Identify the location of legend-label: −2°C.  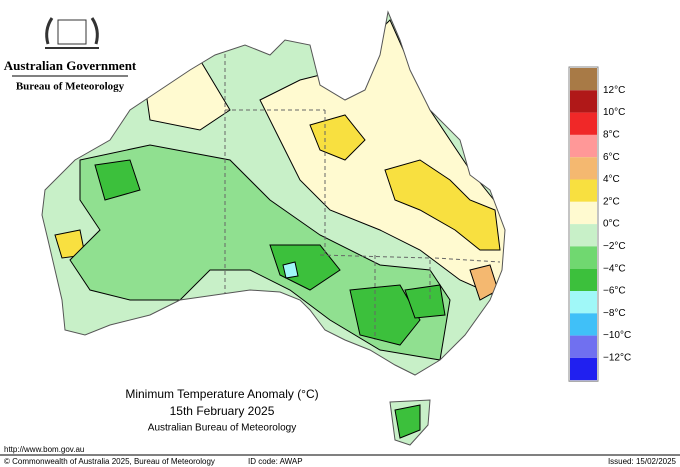
(614, 246).